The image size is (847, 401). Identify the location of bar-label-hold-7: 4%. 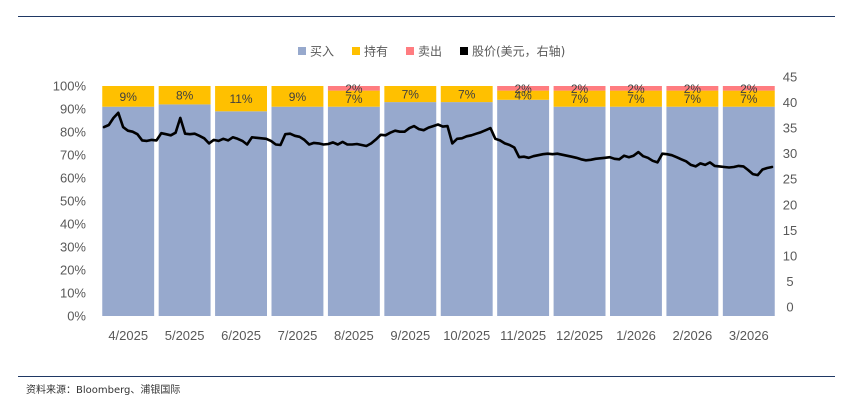
(523, 96).